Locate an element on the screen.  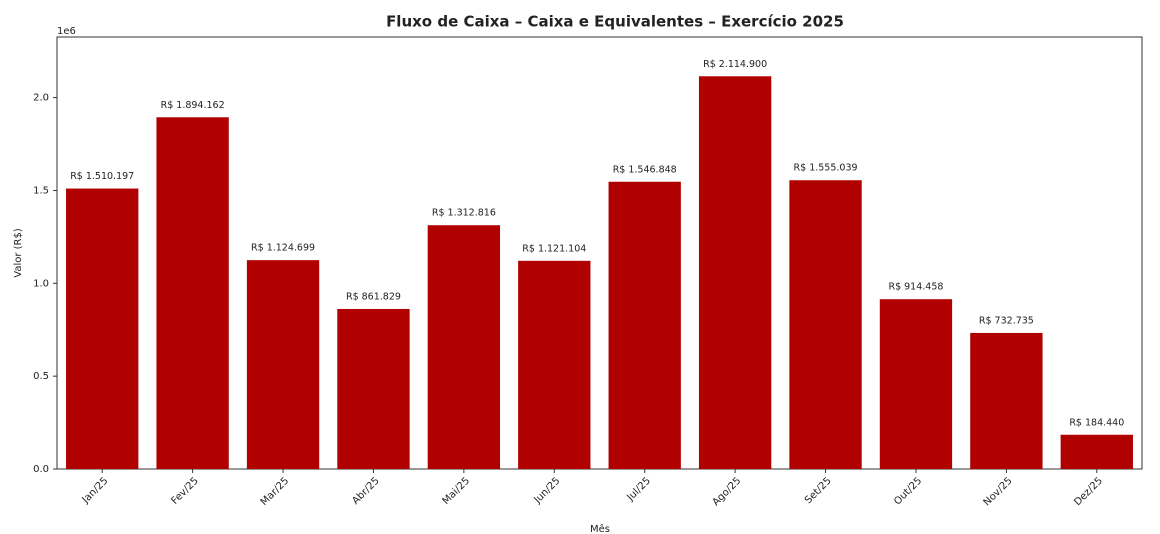
value-label: R$ 732.735 is located at coordinates (1006, 320).